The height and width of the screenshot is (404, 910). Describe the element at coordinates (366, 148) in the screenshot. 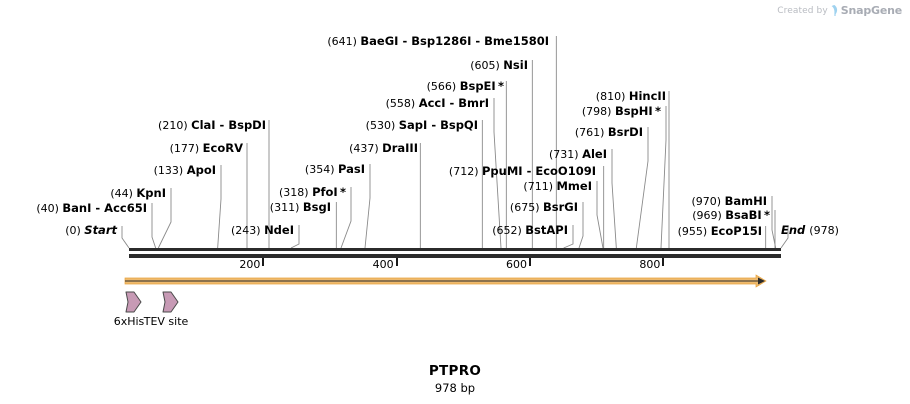

I see `site-position: (437)` at that location.